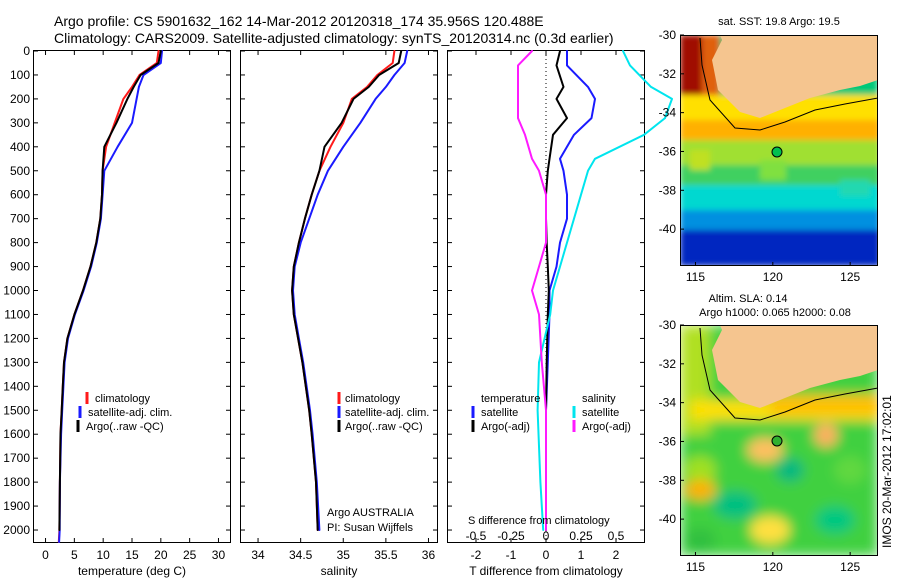 The image size is (900, 580). What do you see at coordinates (161, 555) in the screenshot?
I see `x-tick-label: 20` at bounding box center [161, 555].